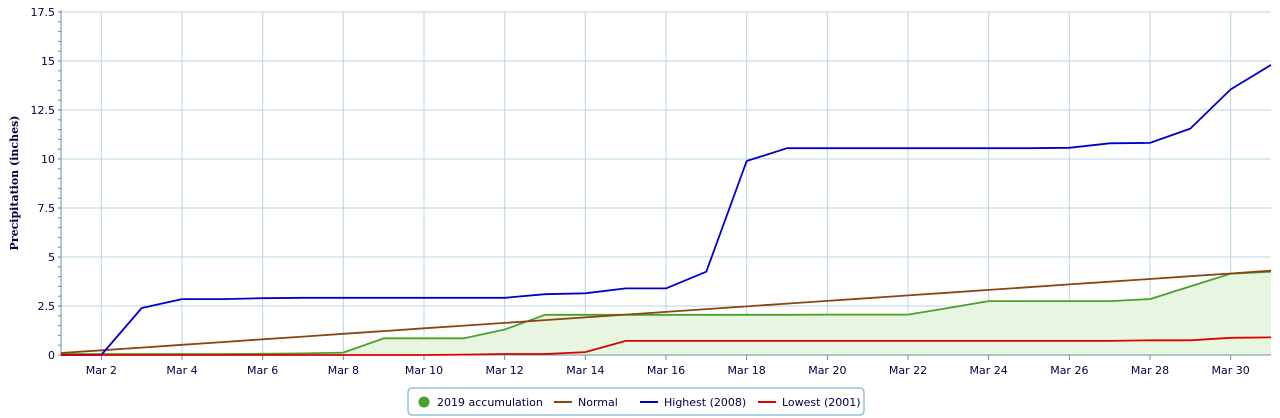  Describe the element at coordinates (424, 370) in the screenshot. I see `x-tick-label: Mar 10` at that location.